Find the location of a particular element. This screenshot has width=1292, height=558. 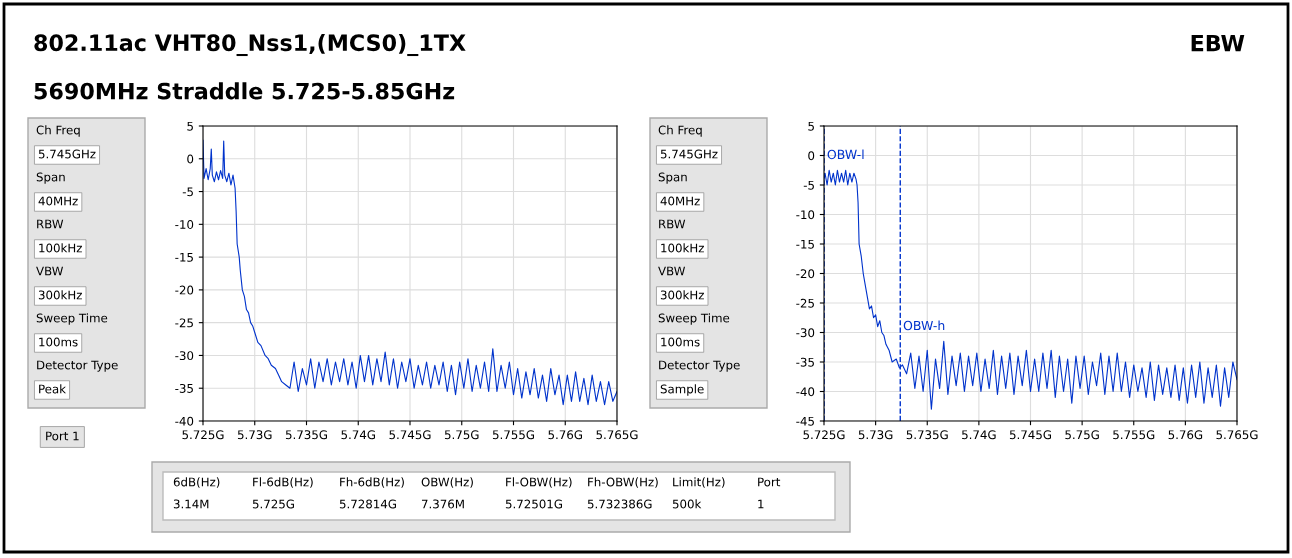

text: Limit(Hz) is located at coordinates (699, 482).